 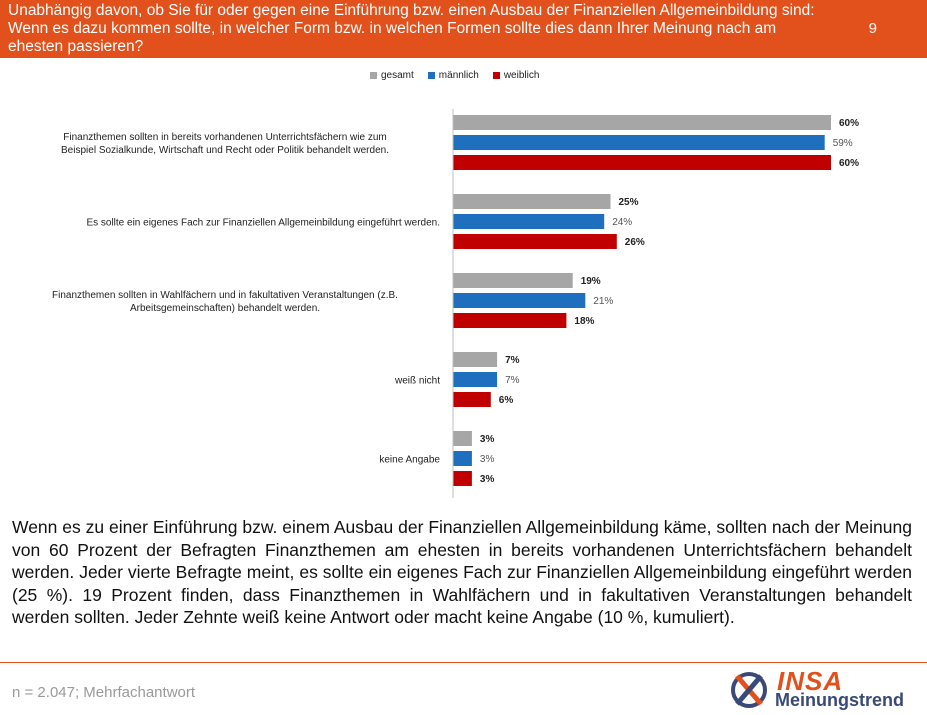 What do you see at coordinates (629, 202) in the screenshot?
I see `bar-value-label: 25%` at bounding box center [629, 202].